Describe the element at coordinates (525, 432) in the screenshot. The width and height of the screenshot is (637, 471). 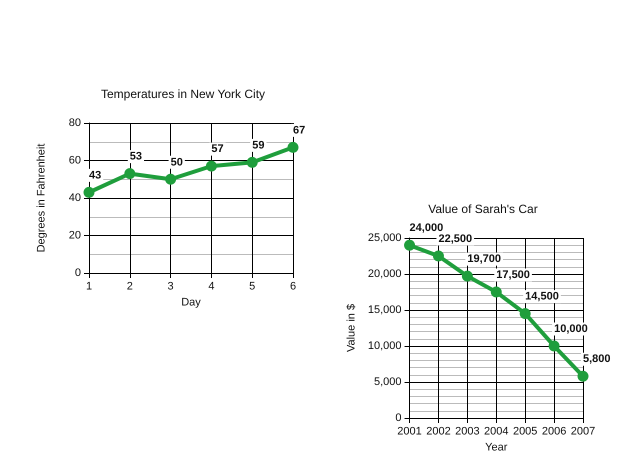
I see `x-tick-label: 2005` at that location.